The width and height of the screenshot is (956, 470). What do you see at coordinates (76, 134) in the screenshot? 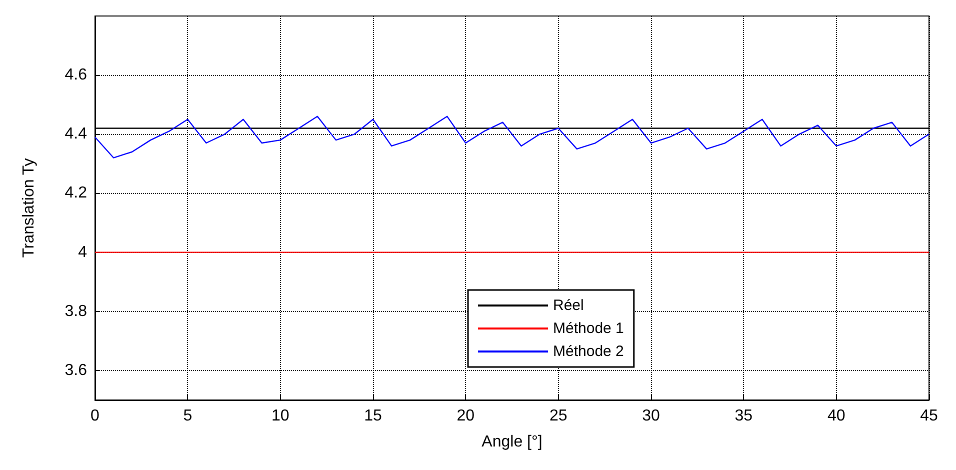
I see `y-tick-label: 4.4` at bounding box center [76, 134].